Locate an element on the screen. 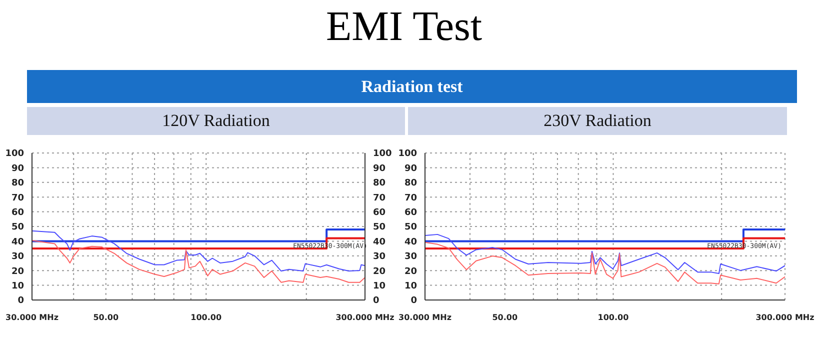  y2-tick-label: 100 is located at coordinates (382, 154).